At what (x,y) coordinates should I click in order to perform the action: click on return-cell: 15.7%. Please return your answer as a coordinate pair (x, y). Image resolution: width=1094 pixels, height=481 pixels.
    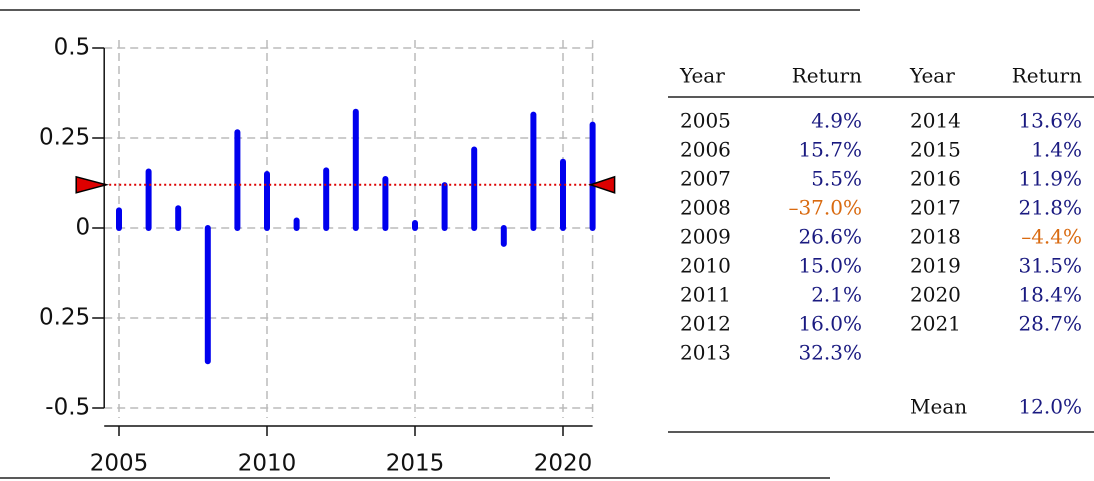
    Looking at the image, I should click on (830, 150).